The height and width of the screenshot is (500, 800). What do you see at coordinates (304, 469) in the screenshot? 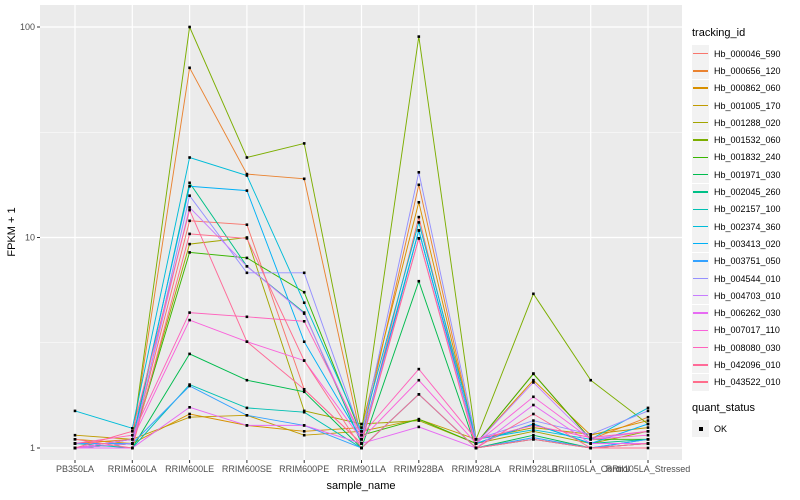
I see `x-tick-label: RRIM600PE` at bounding box center [304, 469].